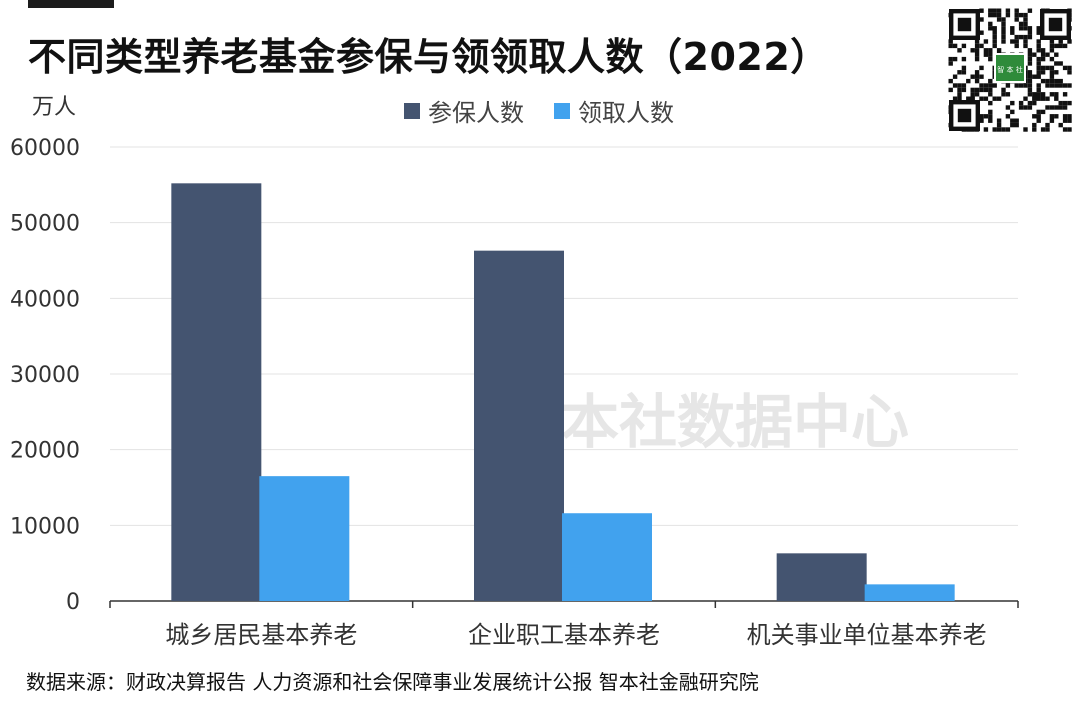 The image size is (1080, 707). Describe the element at coordinates (392, 682) in the screenshot. I see `data-source-note: 数据来源：财政决算报告 人力资源和社会保障事业发展统计公报 智本社金融研究院` at that location.